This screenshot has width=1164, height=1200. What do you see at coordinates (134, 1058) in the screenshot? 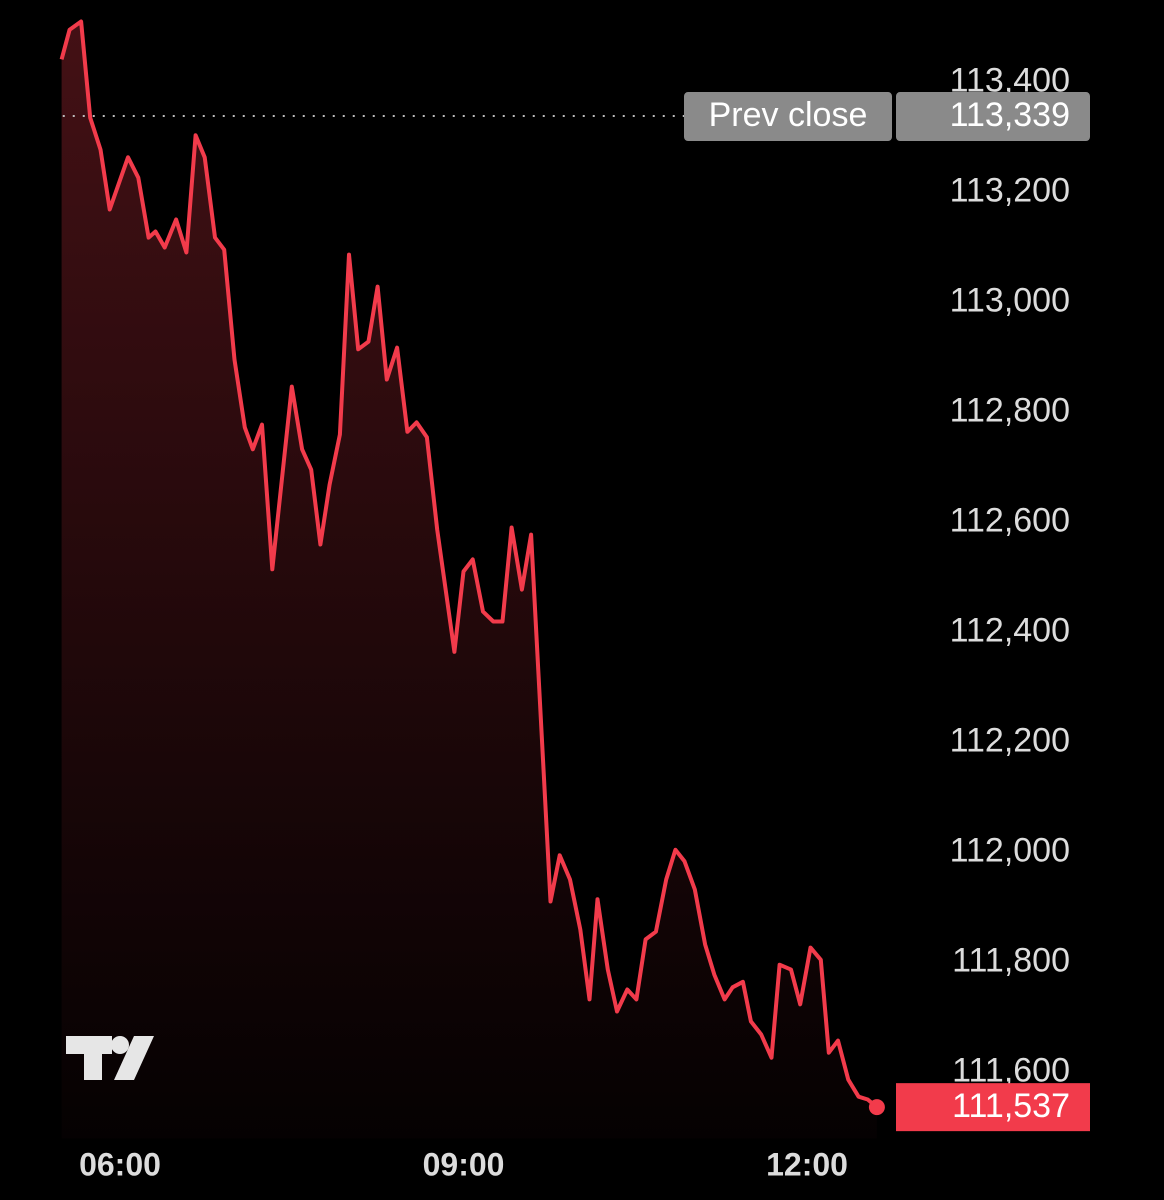
I see `logo-slash` at bounding box center [134, 1058].